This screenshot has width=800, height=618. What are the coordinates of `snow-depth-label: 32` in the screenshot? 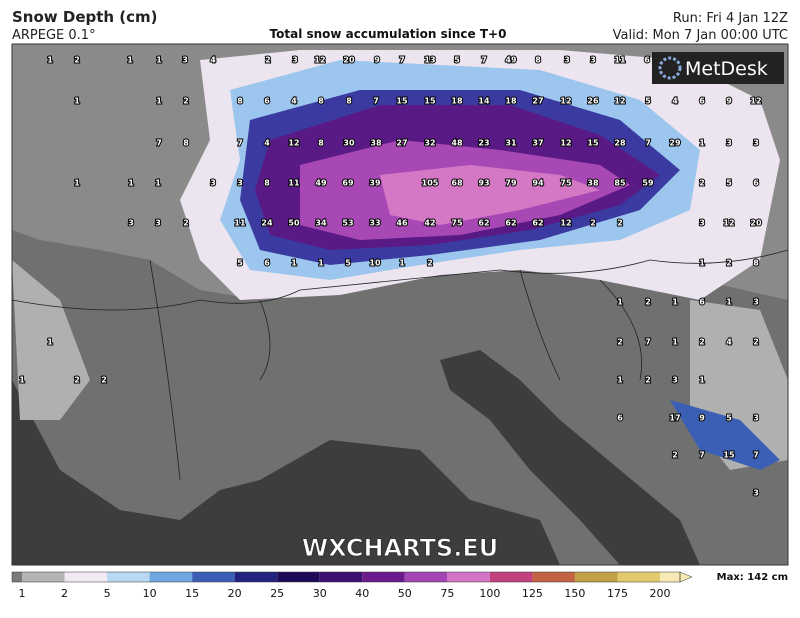 It's located at (429, 143).